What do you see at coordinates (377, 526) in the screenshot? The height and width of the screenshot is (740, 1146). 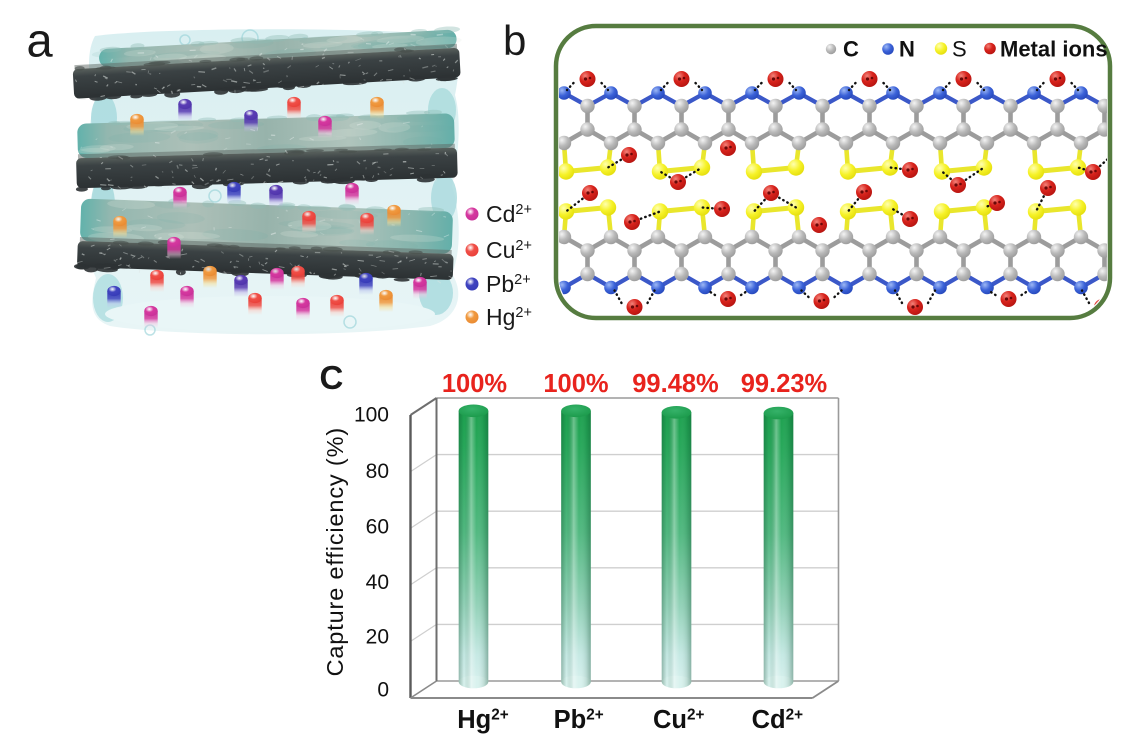 I see `svg-text: 60` at bounding box center [377, 526].